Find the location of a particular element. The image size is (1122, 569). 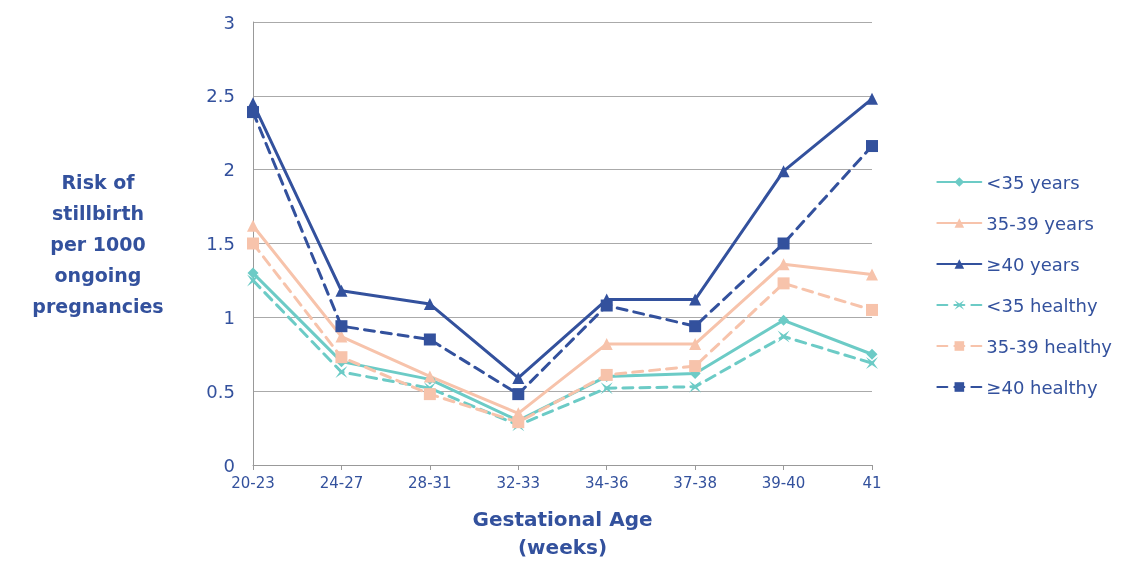

legend-label: ≥40 years is located at coordinates (1033, 264).